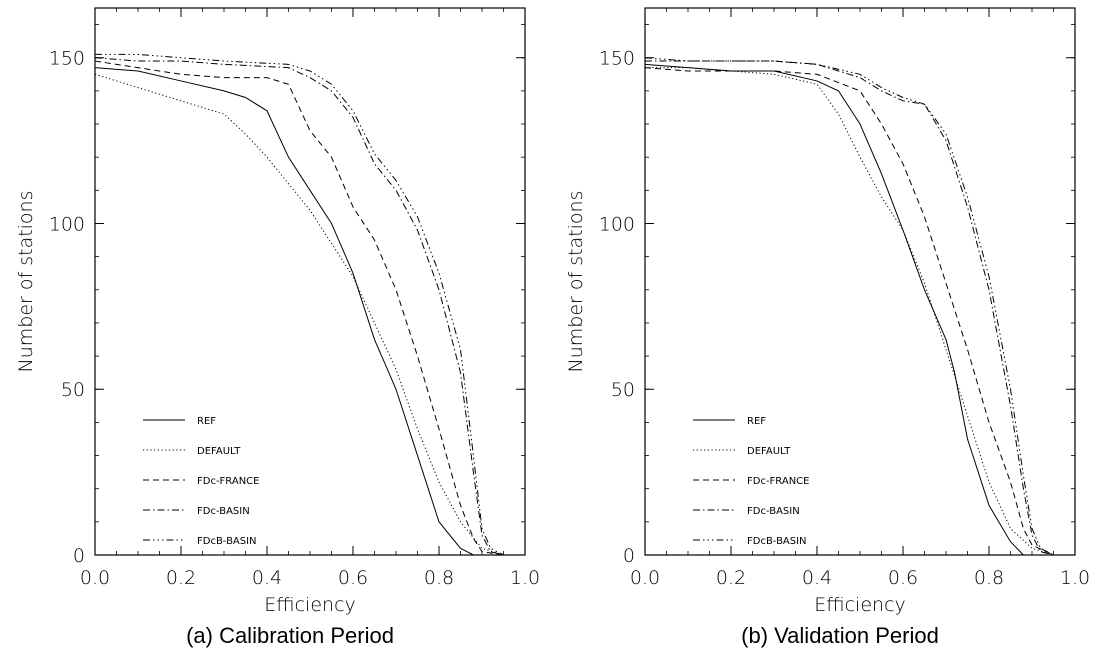  Describe the element at coordinates (227, 541) in the screenshot. I see `chart-0-legend-label: FDcB-BASIN` at that location.